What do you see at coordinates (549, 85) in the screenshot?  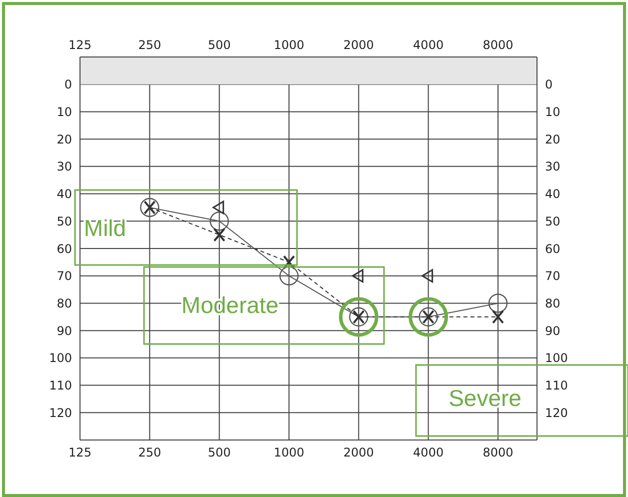 I see `y2-tick-label: 0` at bounding box center [549, 85].